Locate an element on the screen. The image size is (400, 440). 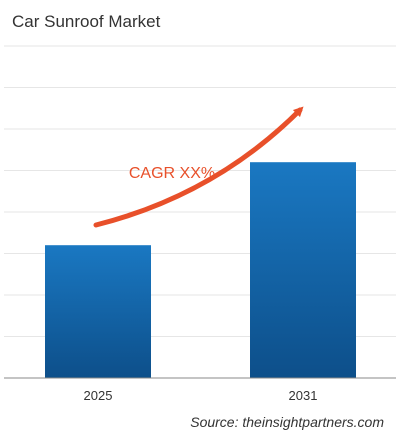
cagr-label: CAGR XX% is located at coordinates (172, 173).